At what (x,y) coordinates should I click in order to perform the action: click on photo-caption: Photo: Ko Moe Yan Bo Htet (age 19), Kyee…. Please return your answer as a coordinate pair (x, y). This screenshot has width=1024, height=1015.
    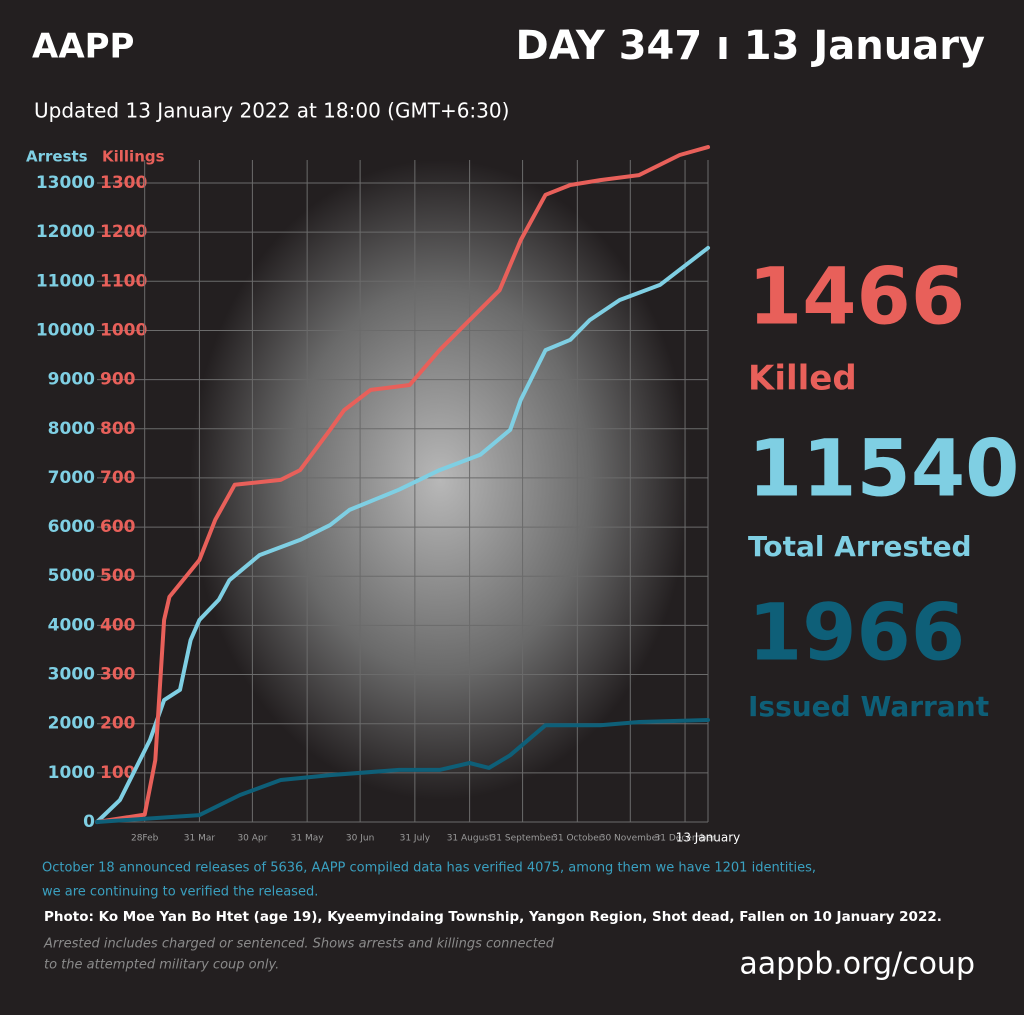
    Looking at the image, I should click on (493, 917).